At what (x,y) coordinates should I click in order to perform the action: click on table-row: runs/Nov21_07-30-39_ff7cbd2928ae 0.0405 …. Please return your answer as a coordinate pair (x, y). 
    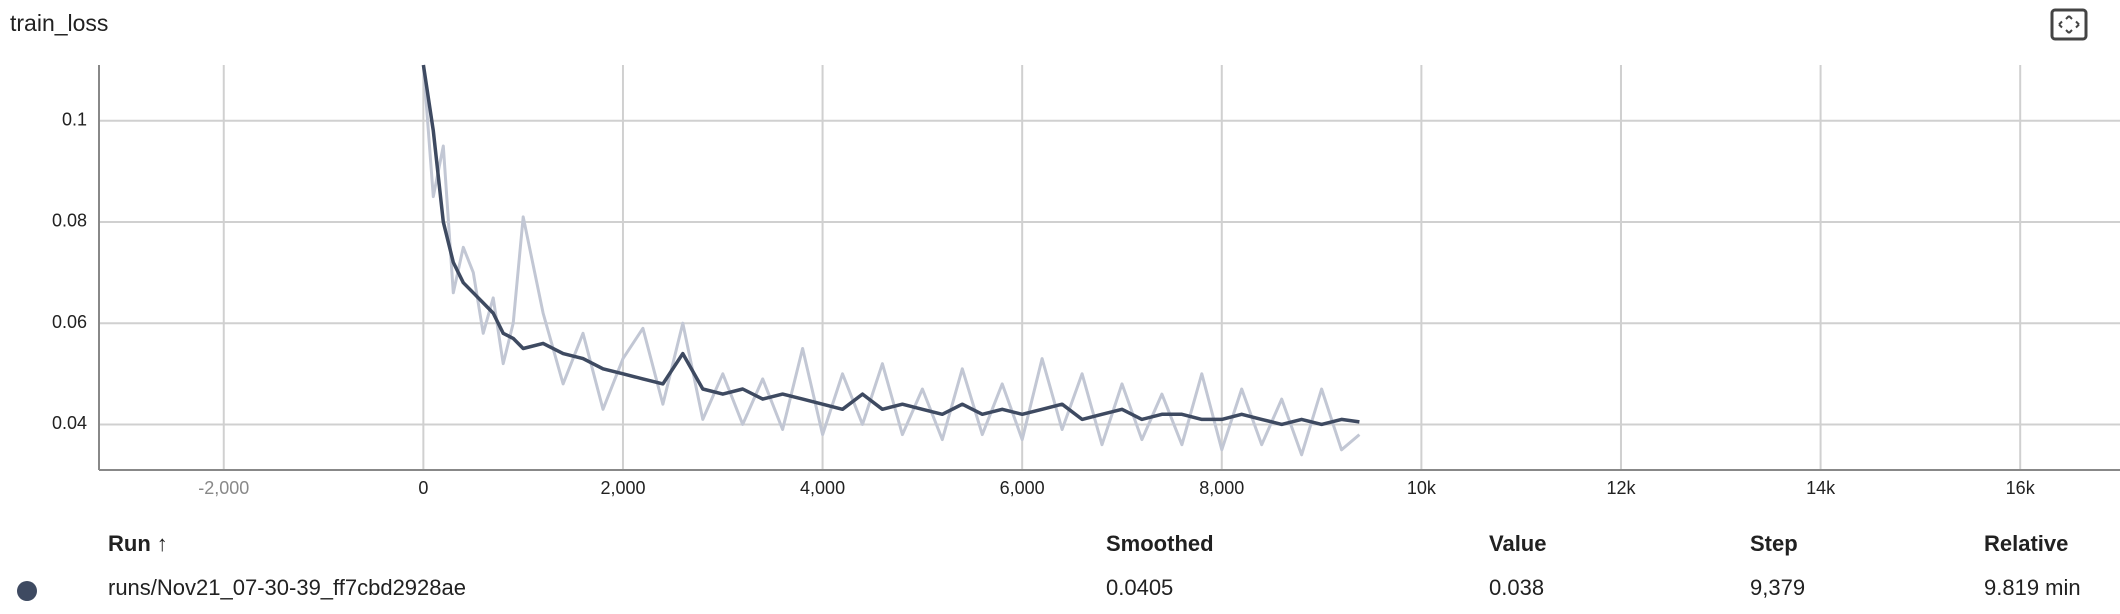
    Looking at the image, I should click on (1060, 589).